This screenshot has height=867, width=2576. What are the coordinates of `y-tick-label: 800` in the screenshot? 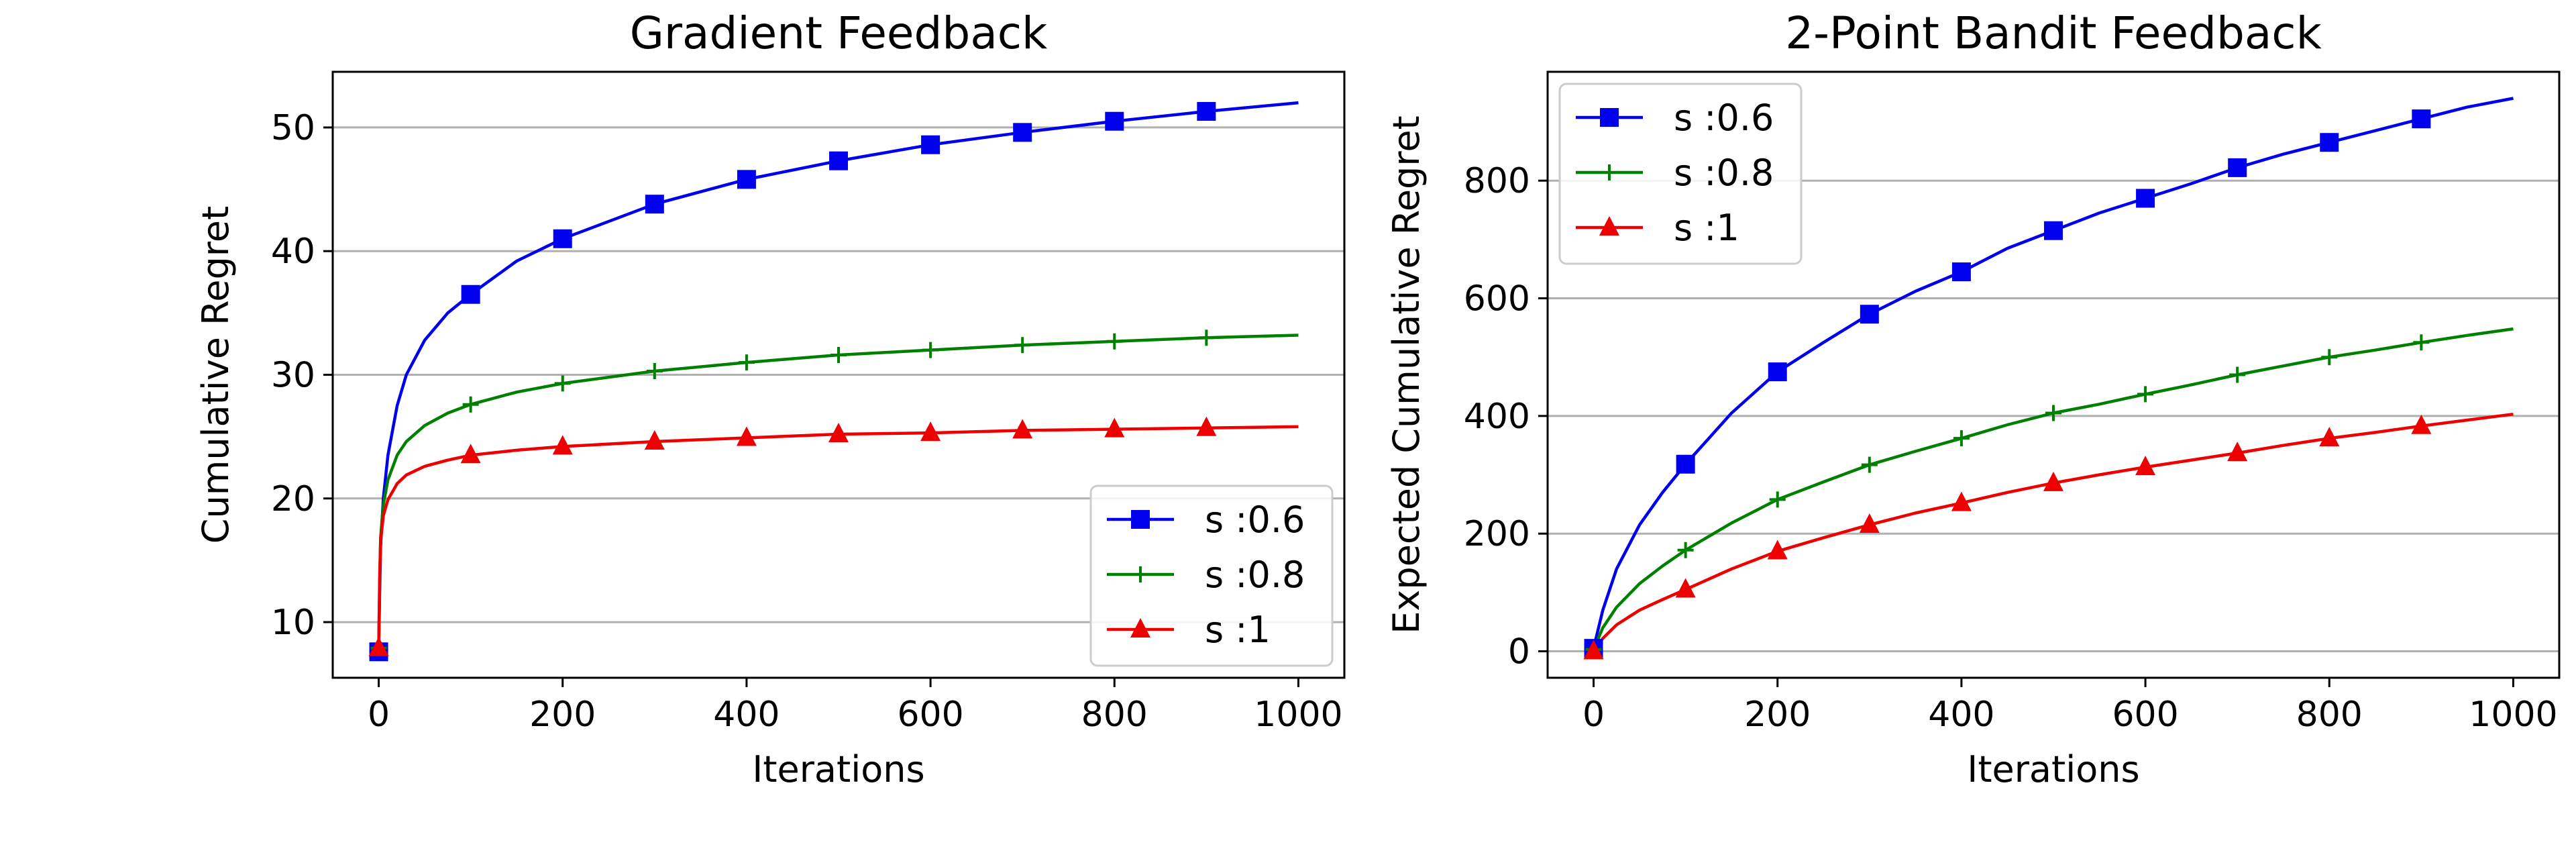 It's located at (1497, 181).